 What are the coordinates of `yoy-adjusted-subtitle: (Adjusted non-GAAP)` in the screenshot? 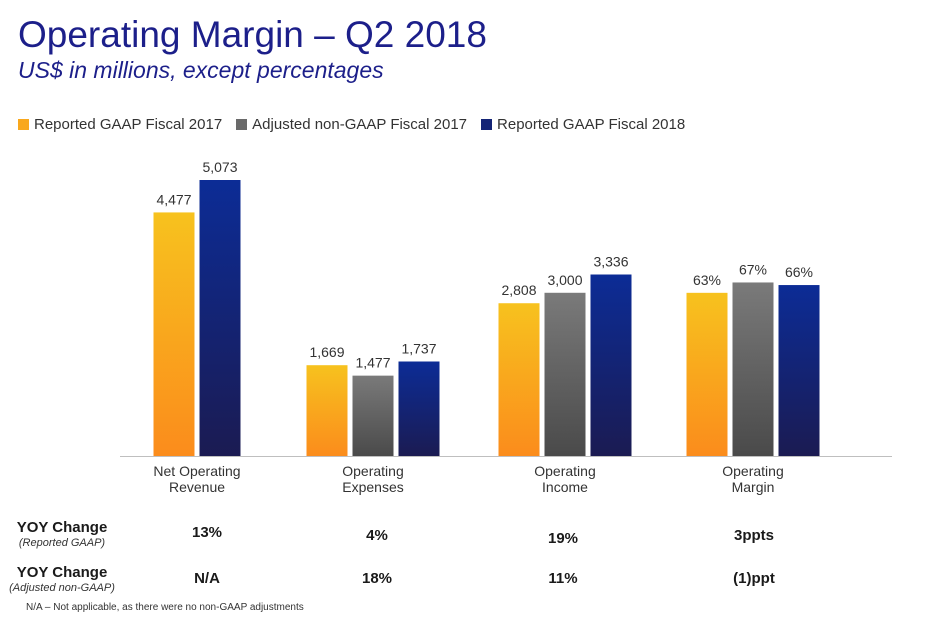 It's located at (62, 588).